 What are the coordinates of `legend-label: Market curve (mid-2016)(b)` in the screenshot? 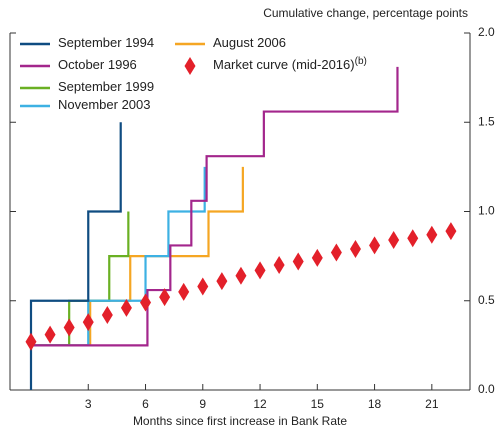 It's located at (290, 64).